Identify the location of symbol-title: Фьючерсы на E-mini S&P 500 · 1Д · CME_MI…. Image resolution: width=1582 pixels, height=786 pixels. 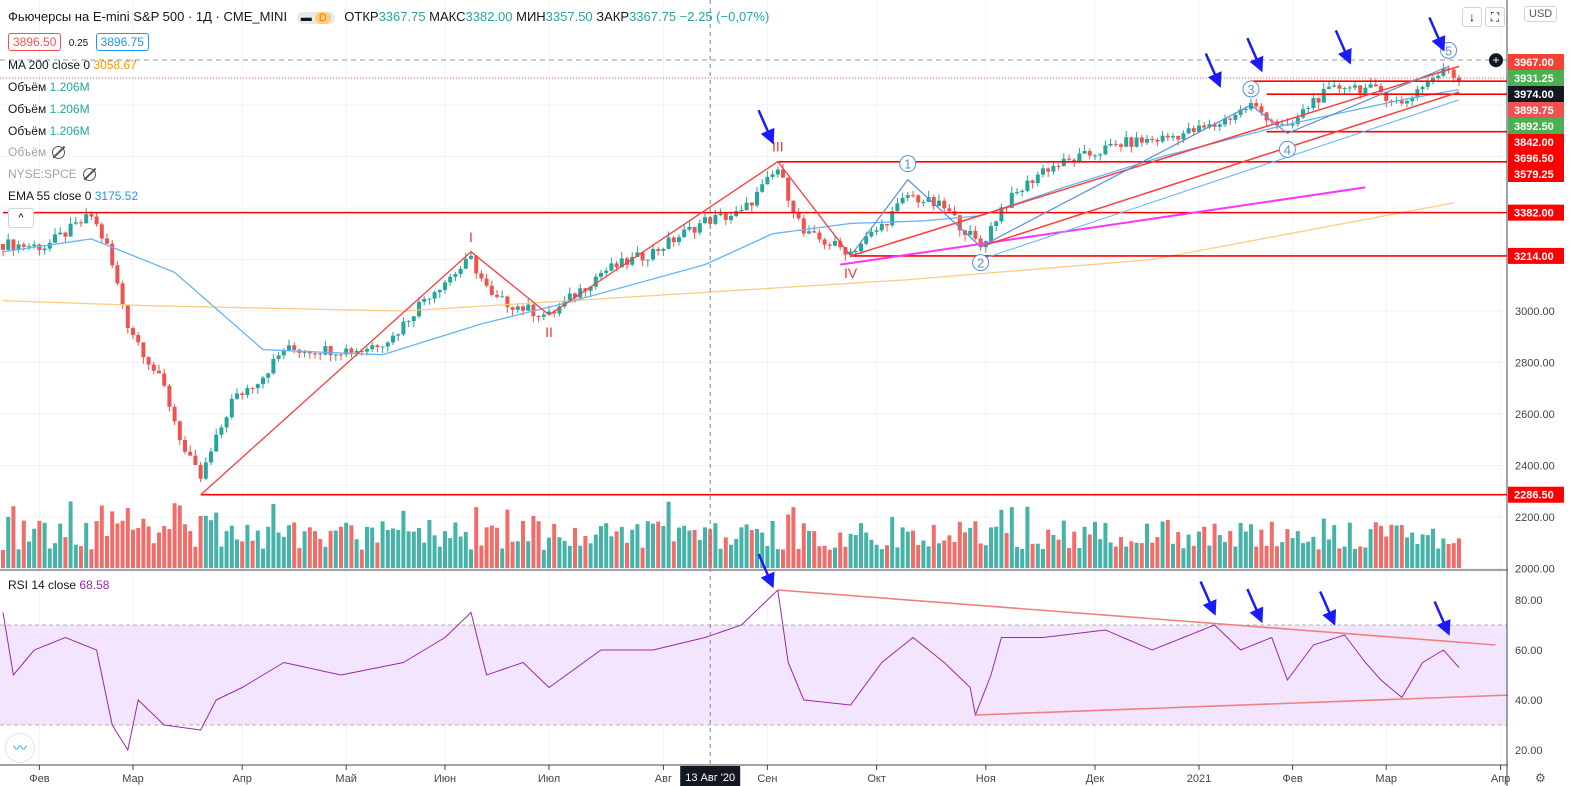
(148, 16).